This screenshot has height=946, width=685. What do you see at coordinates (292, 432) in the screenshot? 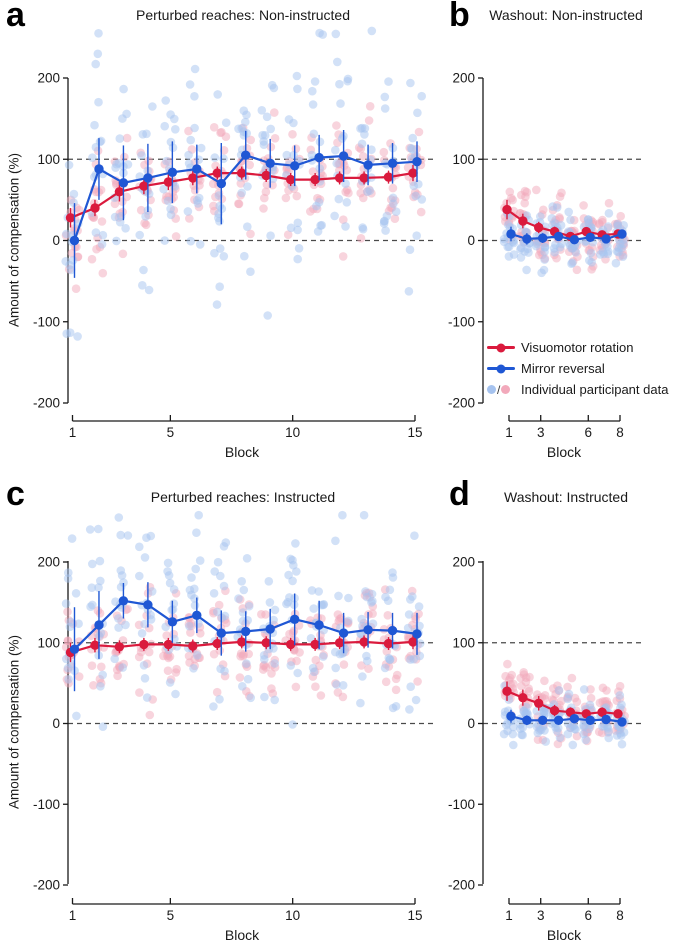
I see `x-tick-label: 10` at bounding box center [292, 432].